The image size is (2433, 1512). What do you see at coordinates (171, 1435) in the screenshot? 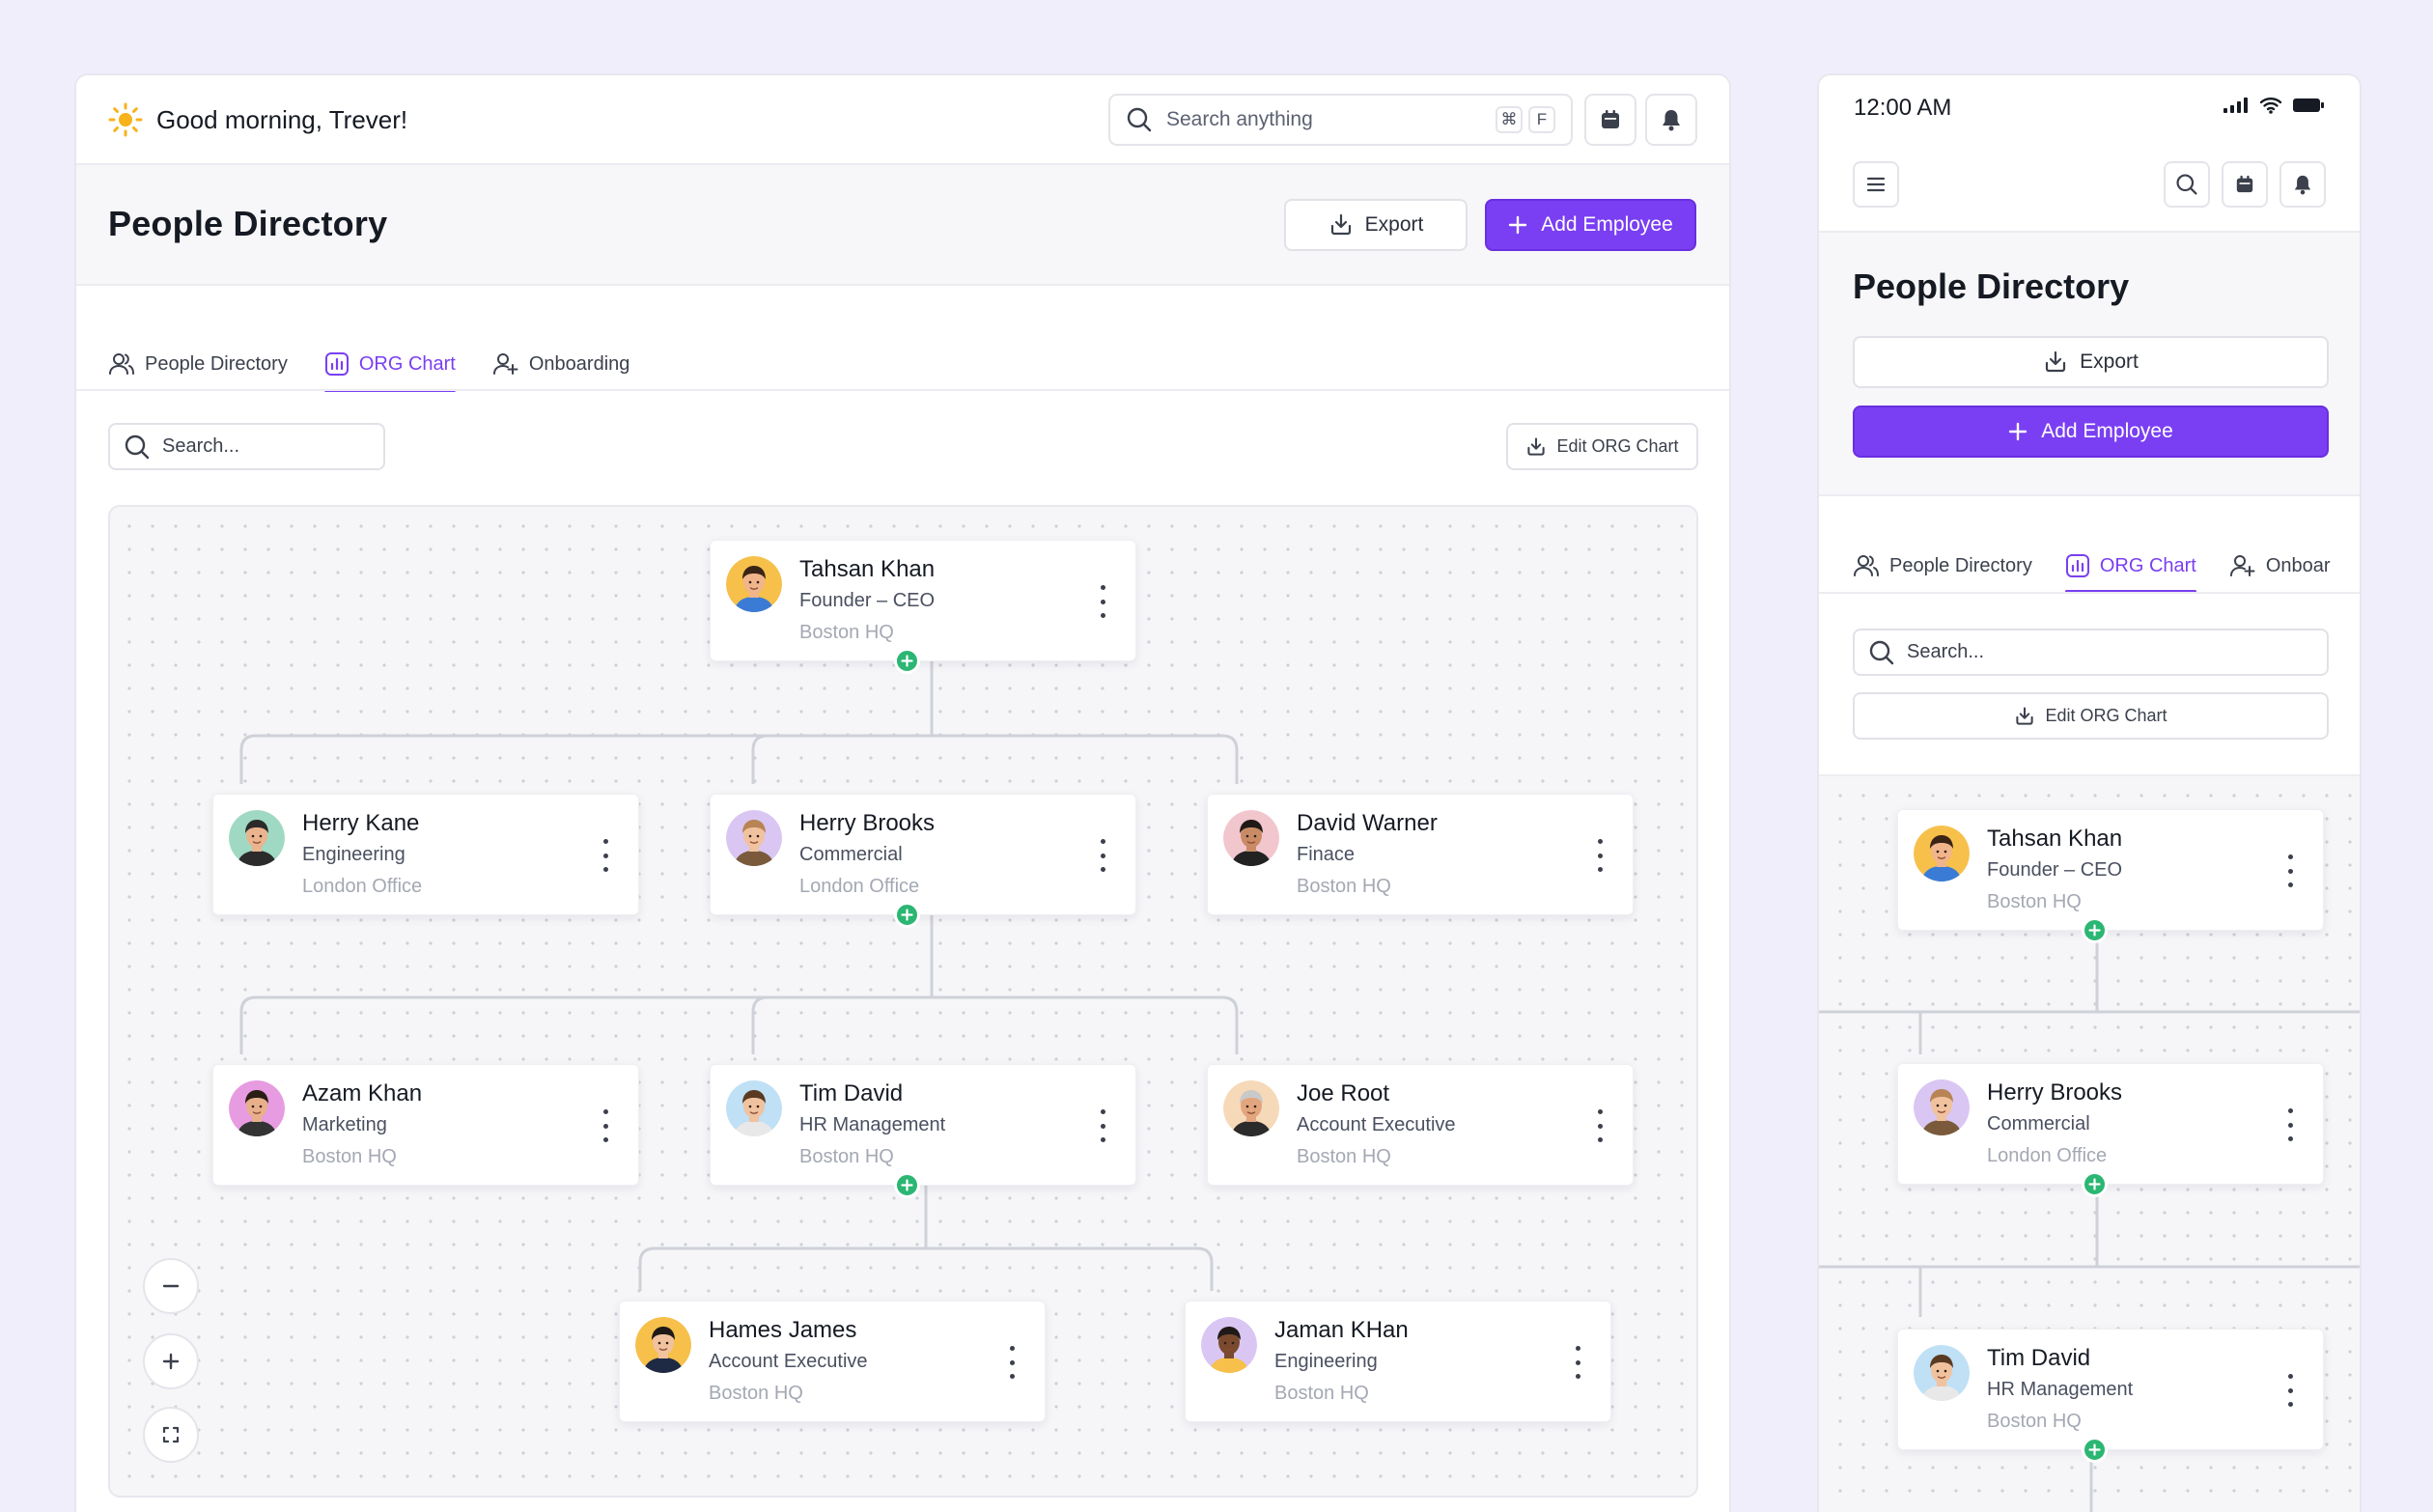
I see `fit-screen-button` at bounding box center [171, 1435].